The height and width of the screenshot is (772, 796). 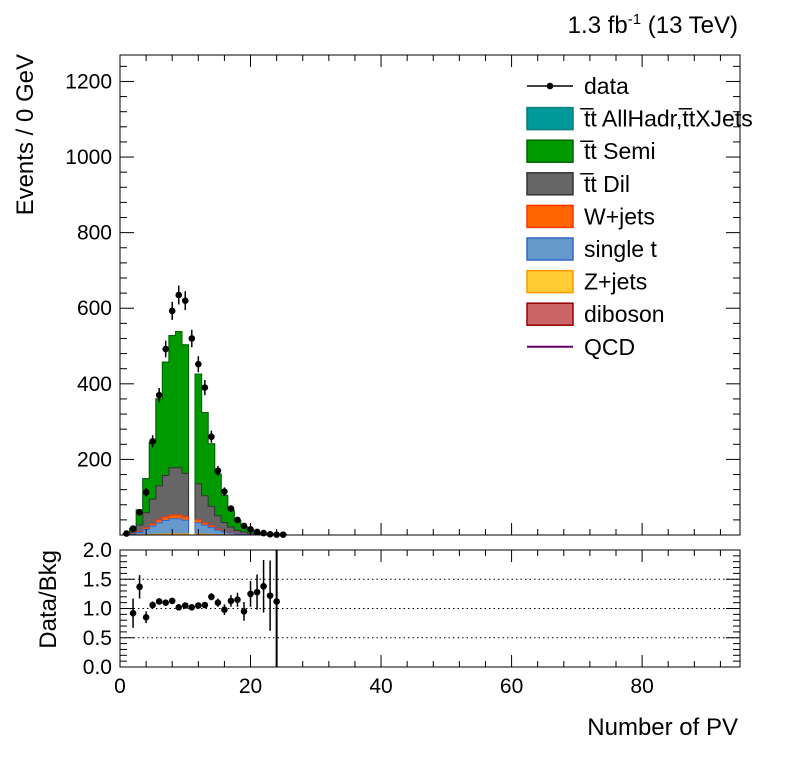 What do you see at coordinates (598, 25) in the screenshot?
I see `lumi-value: 1.3 fb` at bounding box center [598, 25].